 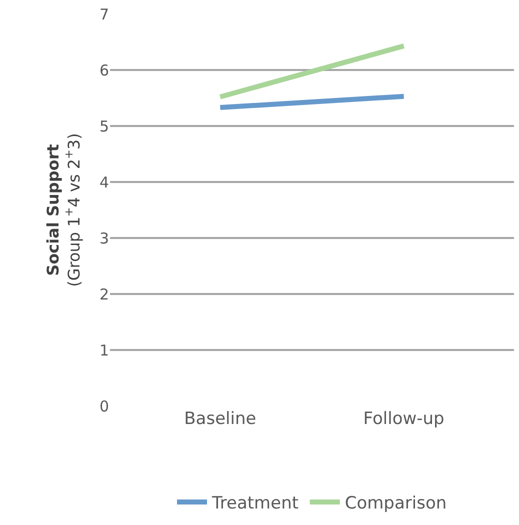 I want to click on legend-label: Treatment, so click(x=255, y=504).